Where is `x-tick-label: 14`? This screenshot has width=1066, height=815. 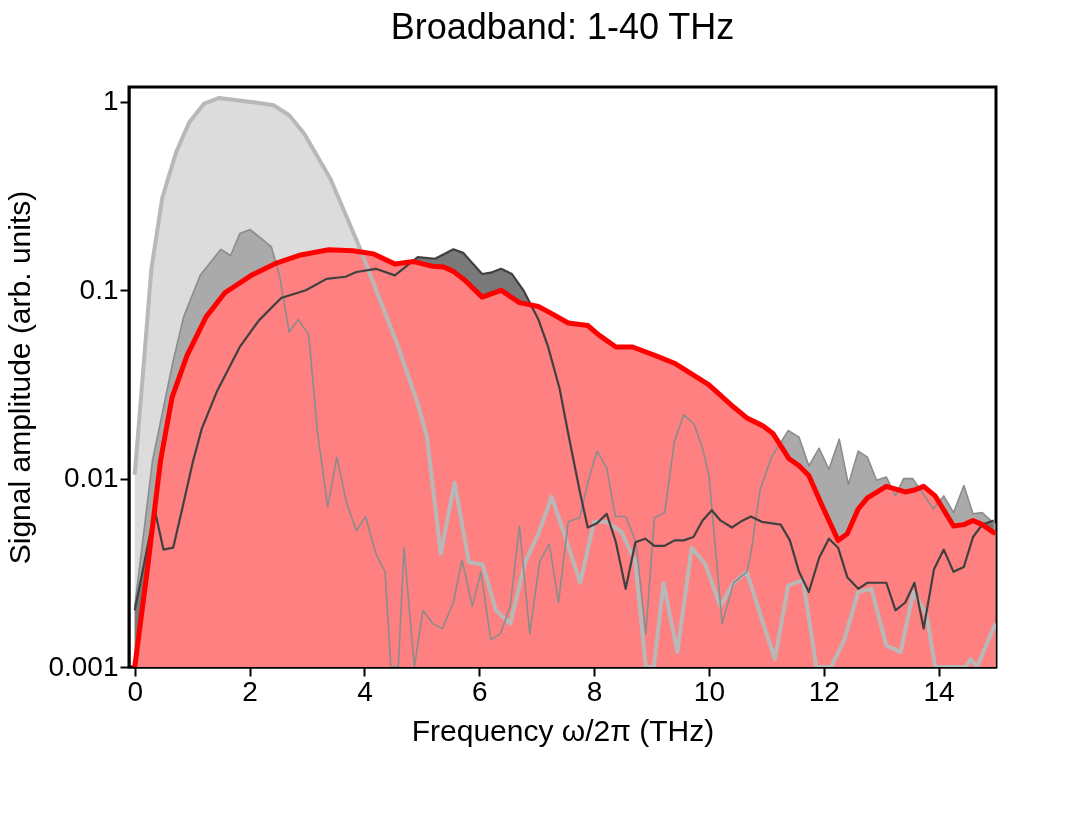 x-tick-label: 14 is located at coordinates (939, 691).